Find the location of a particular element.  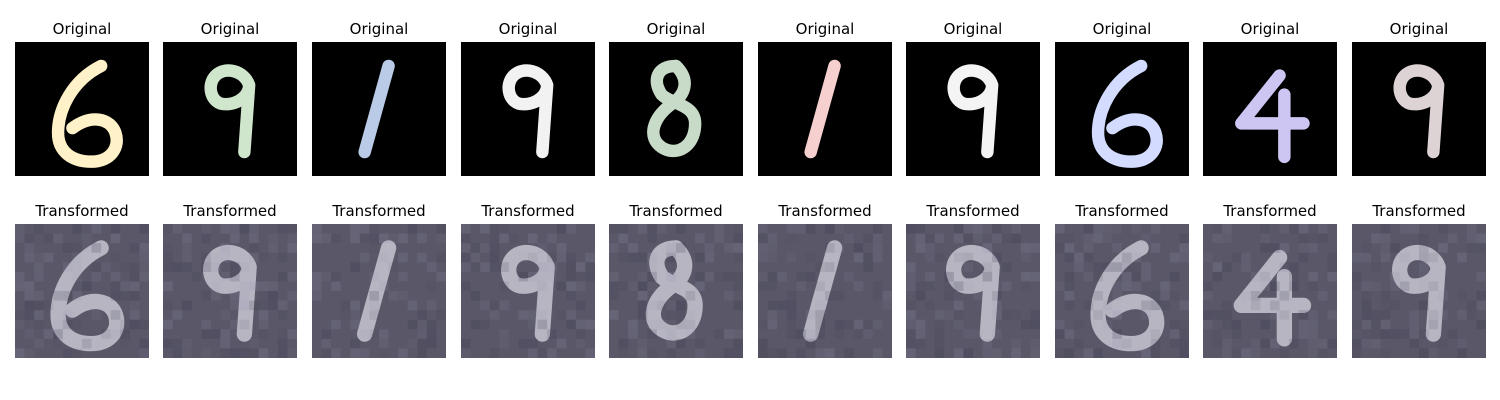

original-image-svg is located at coordinates (230, 109).